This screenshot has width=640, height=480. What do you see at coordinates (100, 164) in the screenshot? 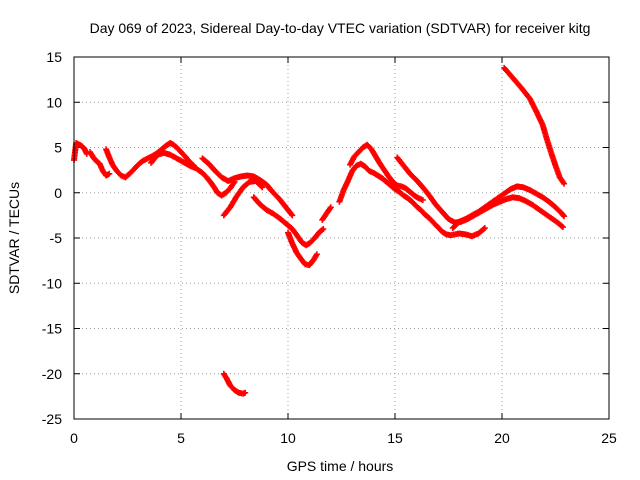
I see `series-arc-b` at bounding box center [100, 164].